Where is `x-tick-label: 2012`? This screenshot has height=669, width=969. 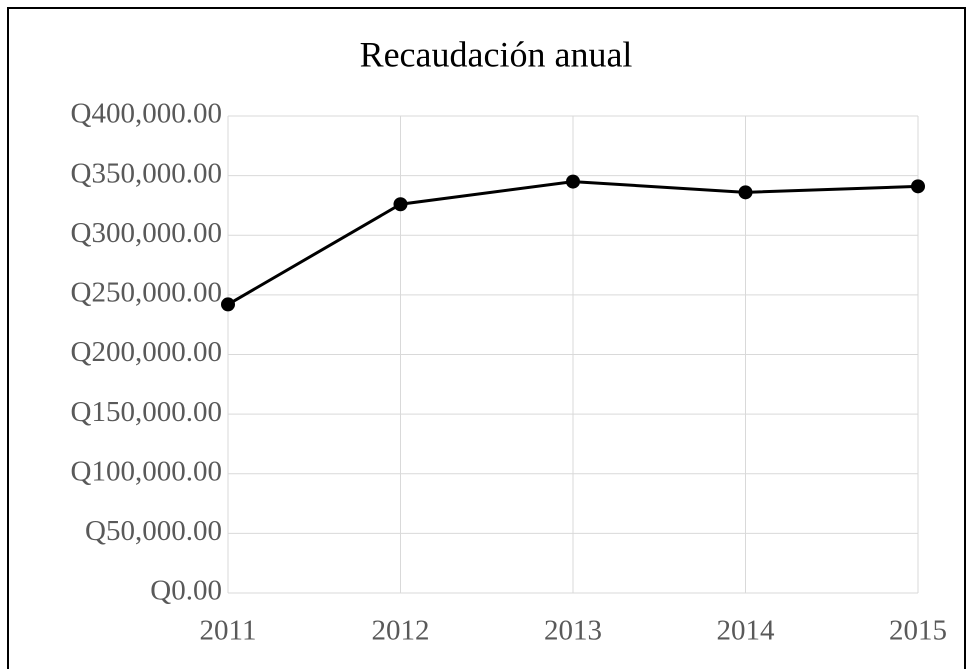 x-tick-label: 2012 is located at coordinates (401, 631).